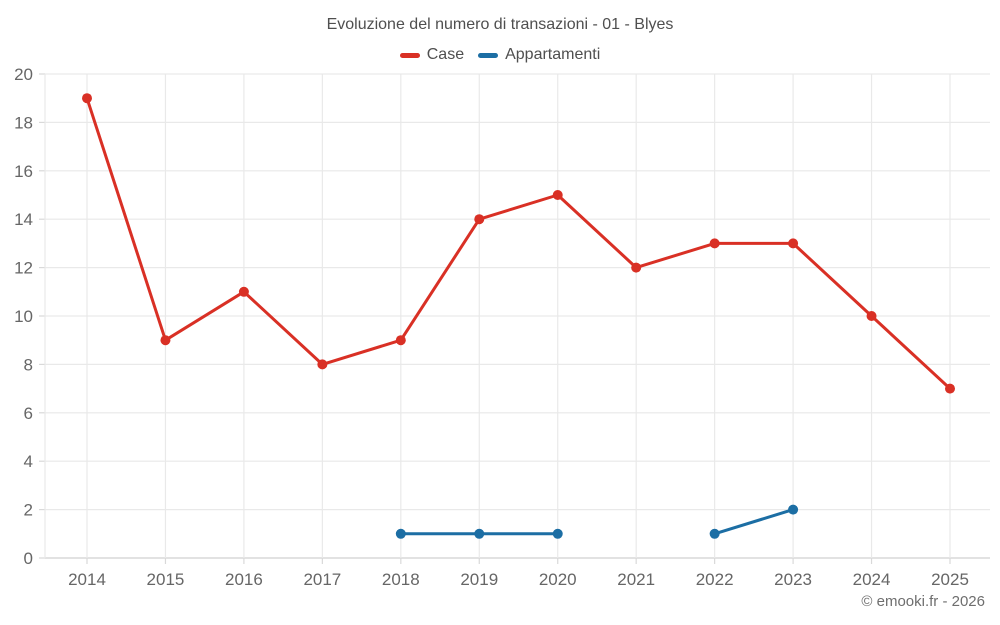  Describe the element at coordinates (23, 316) in the screenshot. I see `y-tick-label: 10` at that location.